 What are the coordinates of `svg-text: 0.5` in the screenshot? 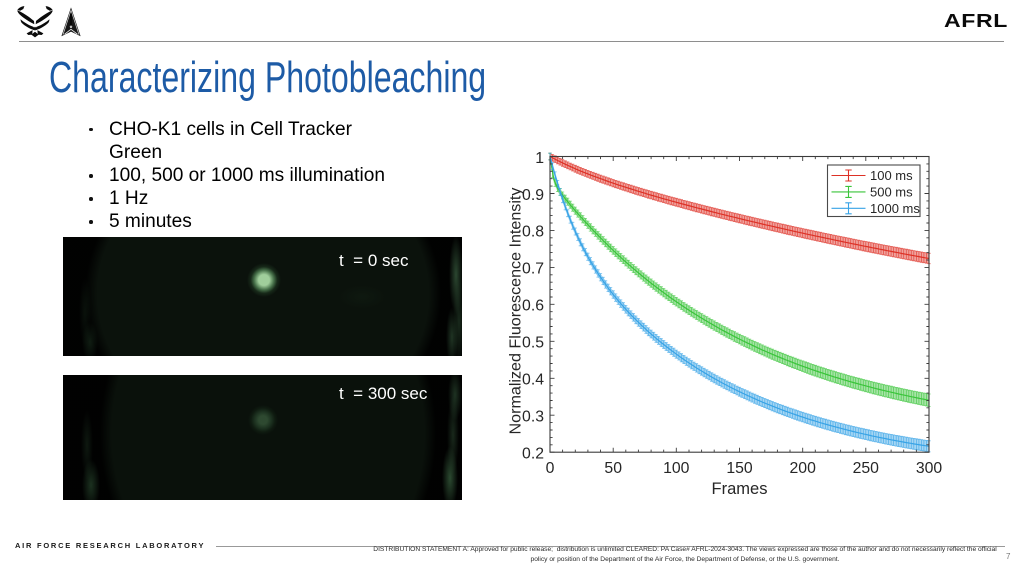 It's located at (533, 343).